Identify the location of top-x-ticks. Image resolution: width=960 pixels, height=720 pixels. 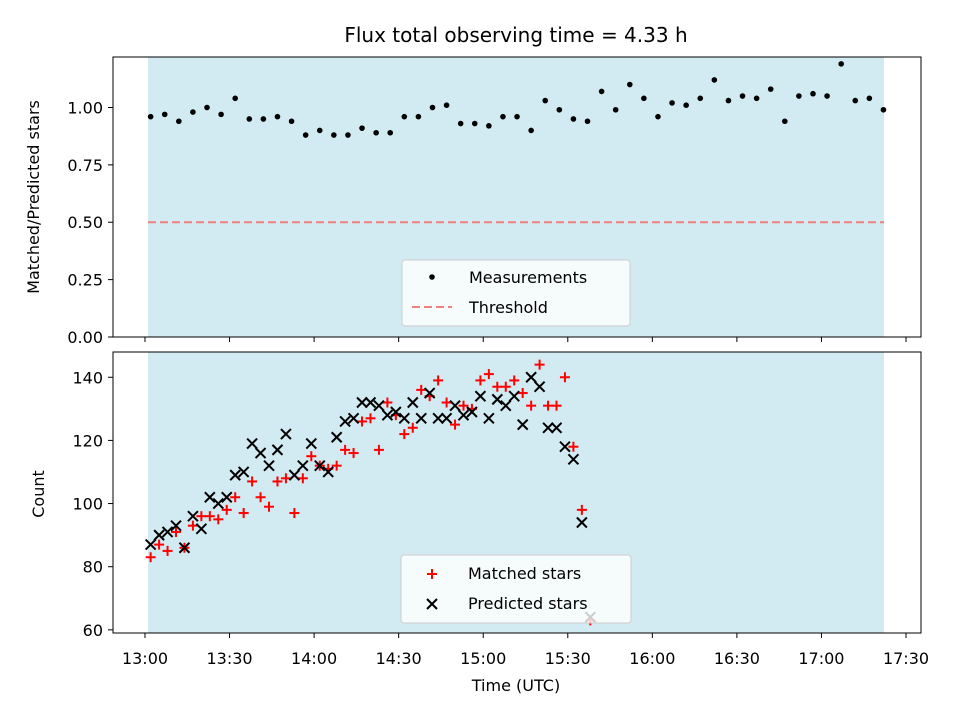
(525, 339).